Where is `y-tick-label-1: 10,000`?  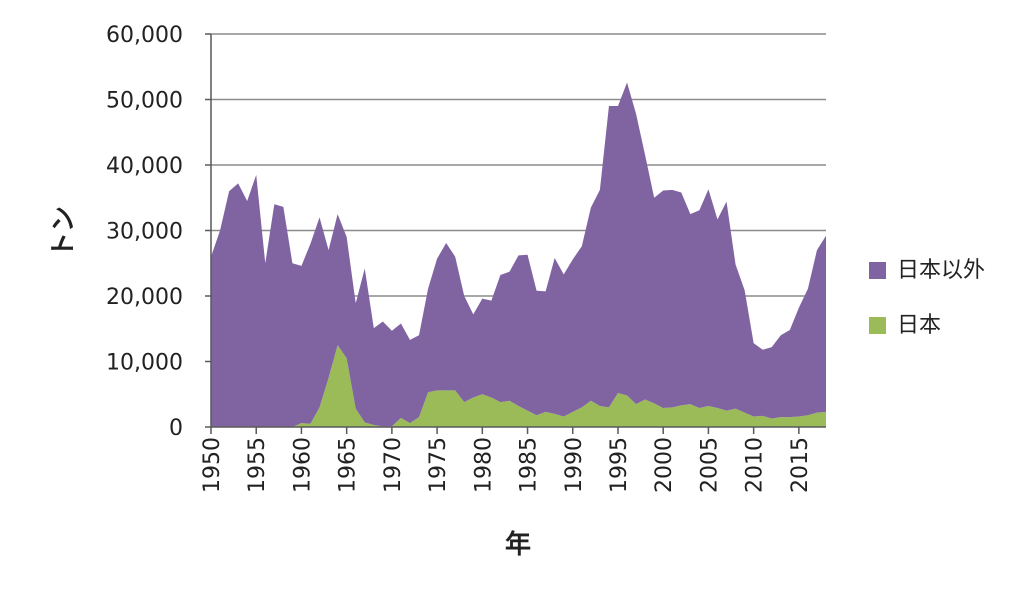 y-tick-label-1: 10,000 is located at coordinates (144, 363).